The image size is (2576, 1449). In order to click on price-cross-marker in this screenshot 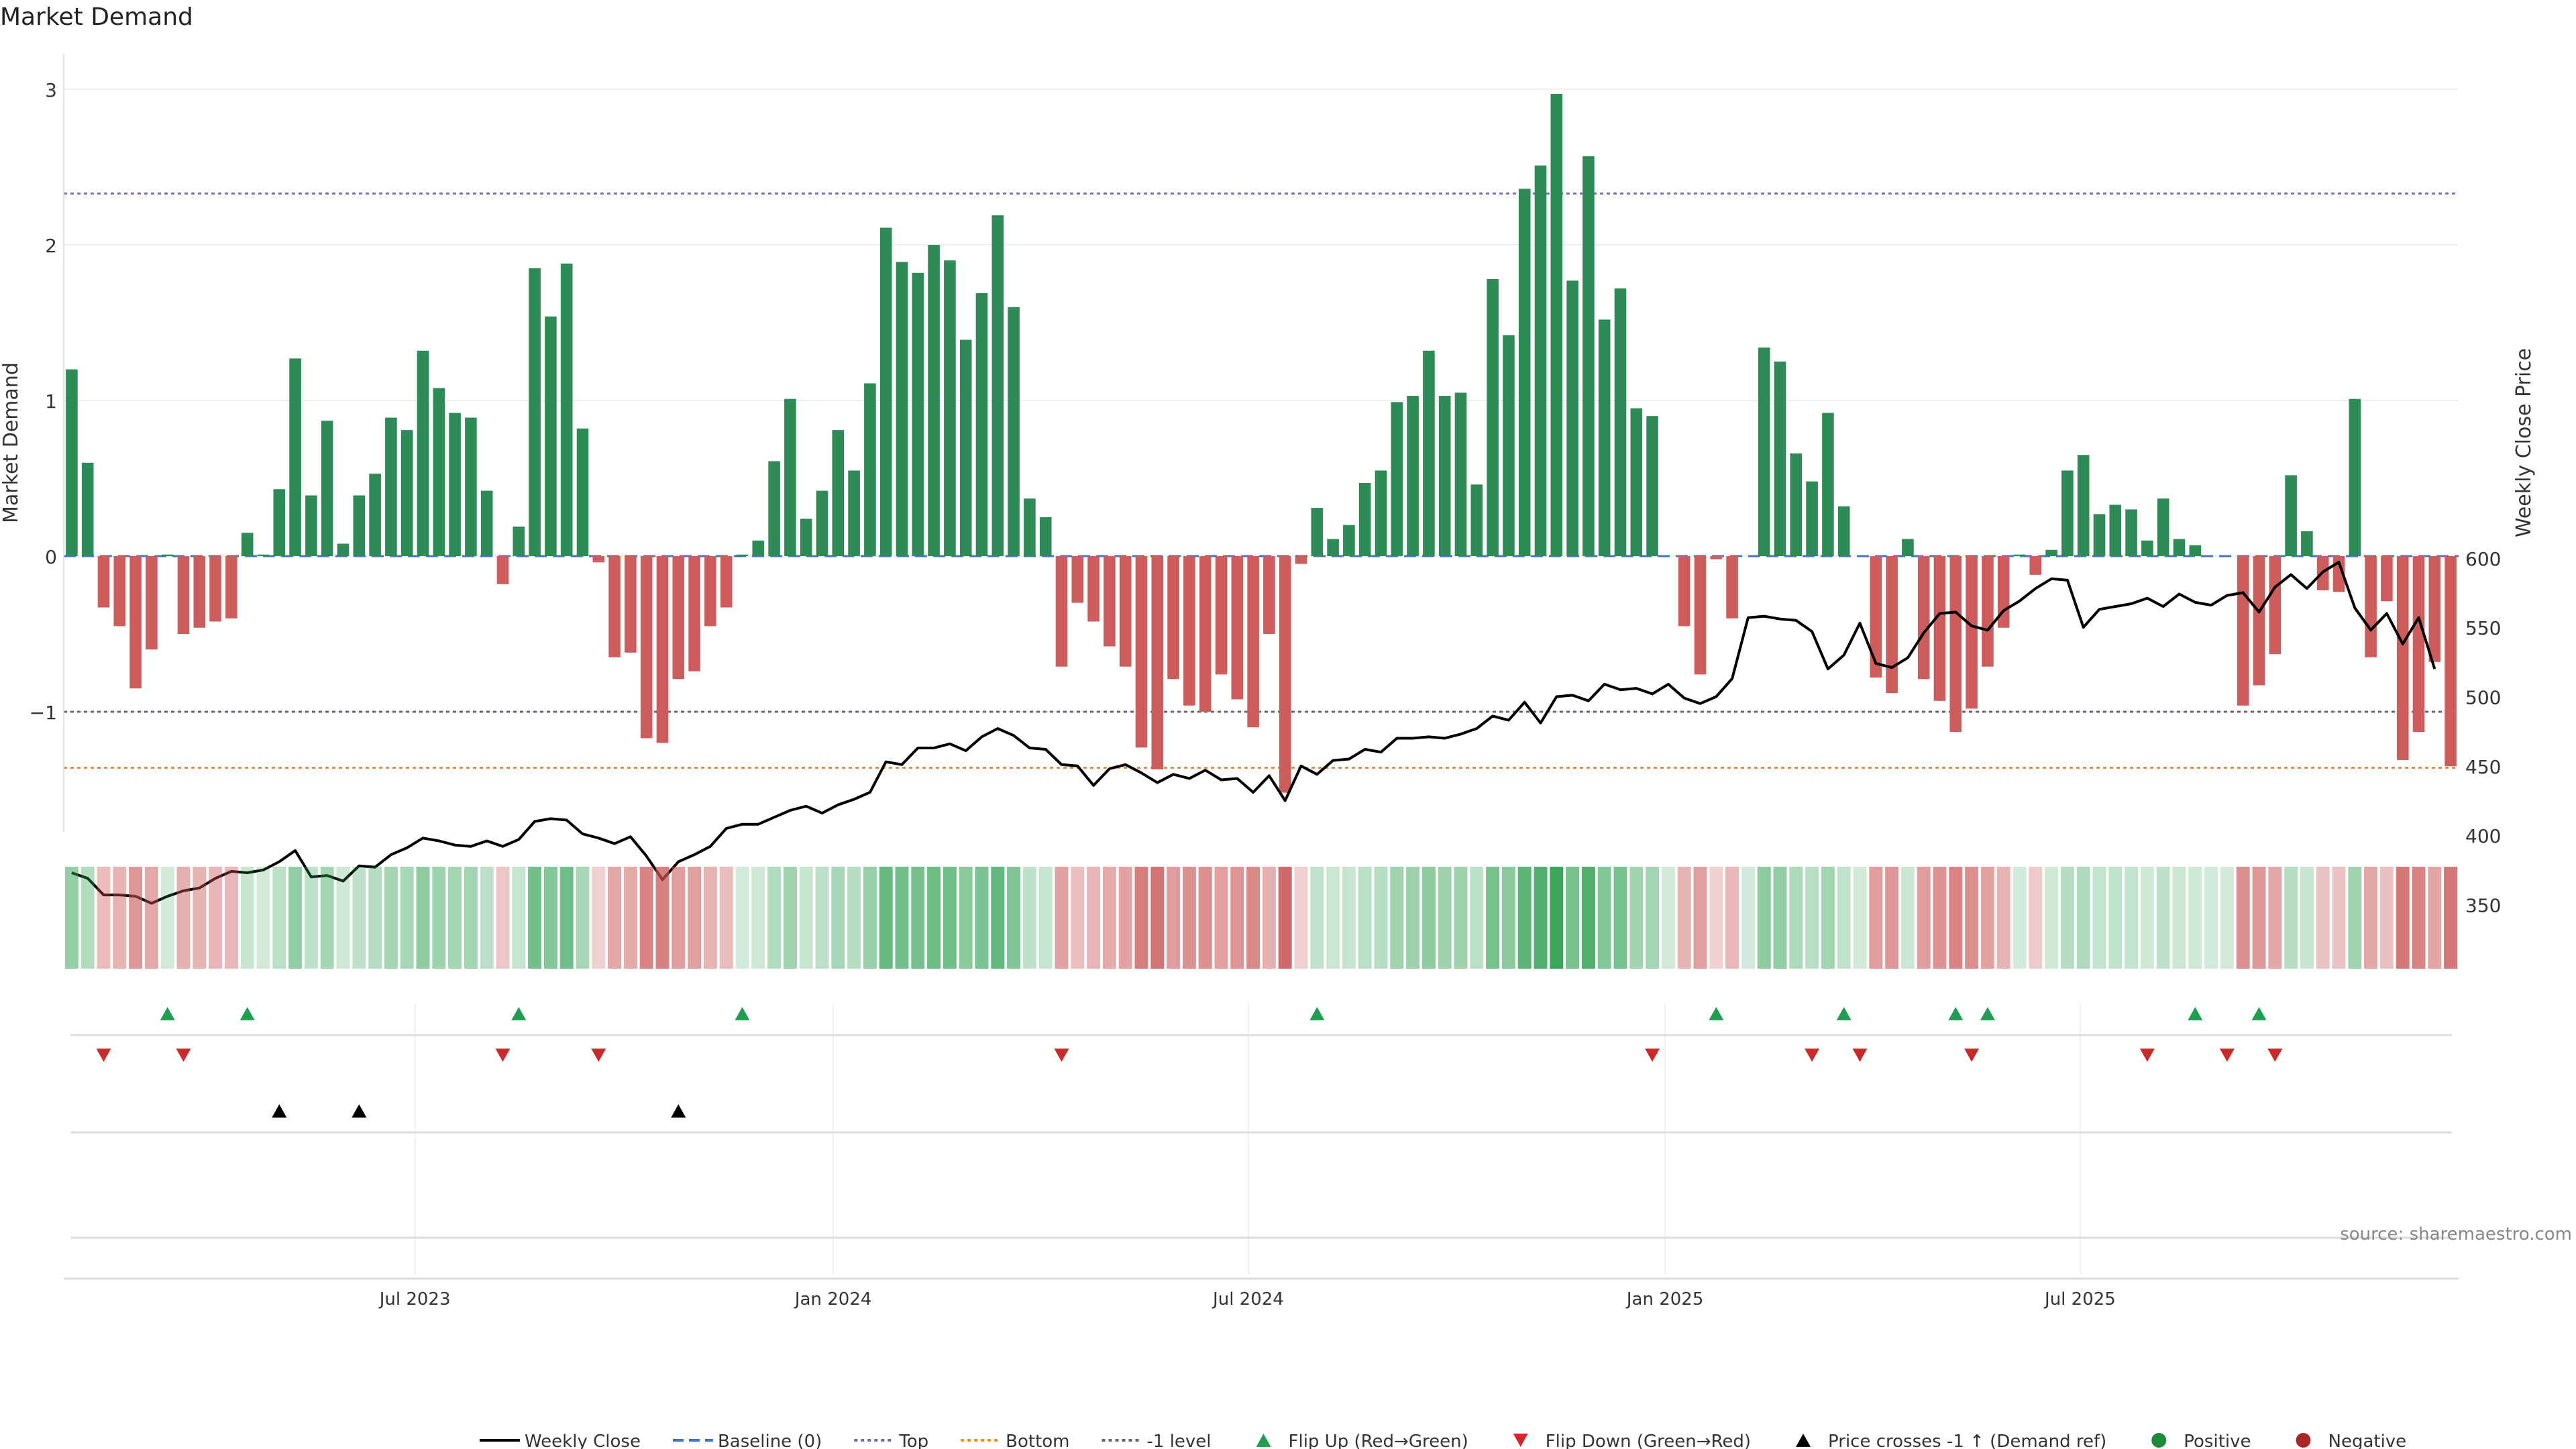, I will do `click(279, 1111)`.